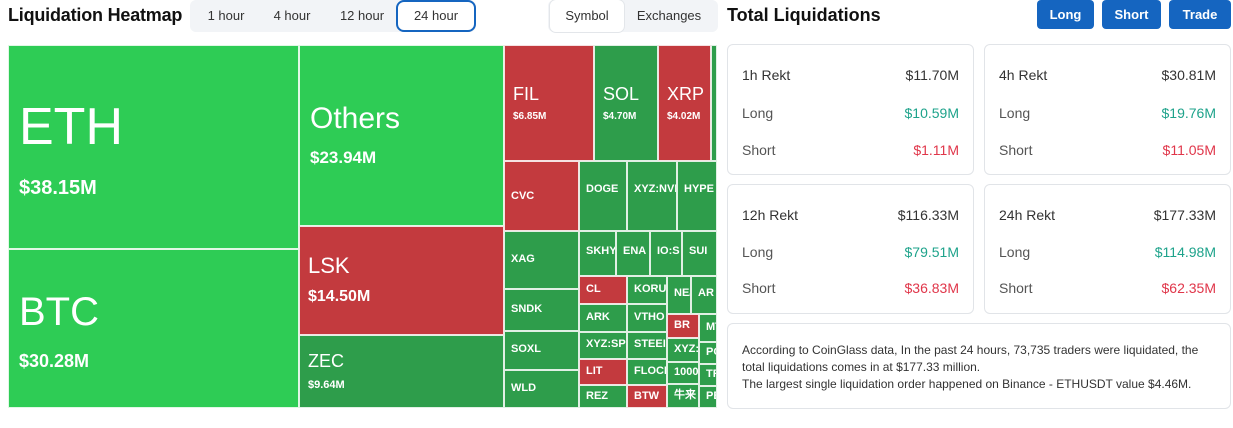  Describe the element at coordinates (1131, 14) in the screenshot. I see `short-button: Short` at that location.